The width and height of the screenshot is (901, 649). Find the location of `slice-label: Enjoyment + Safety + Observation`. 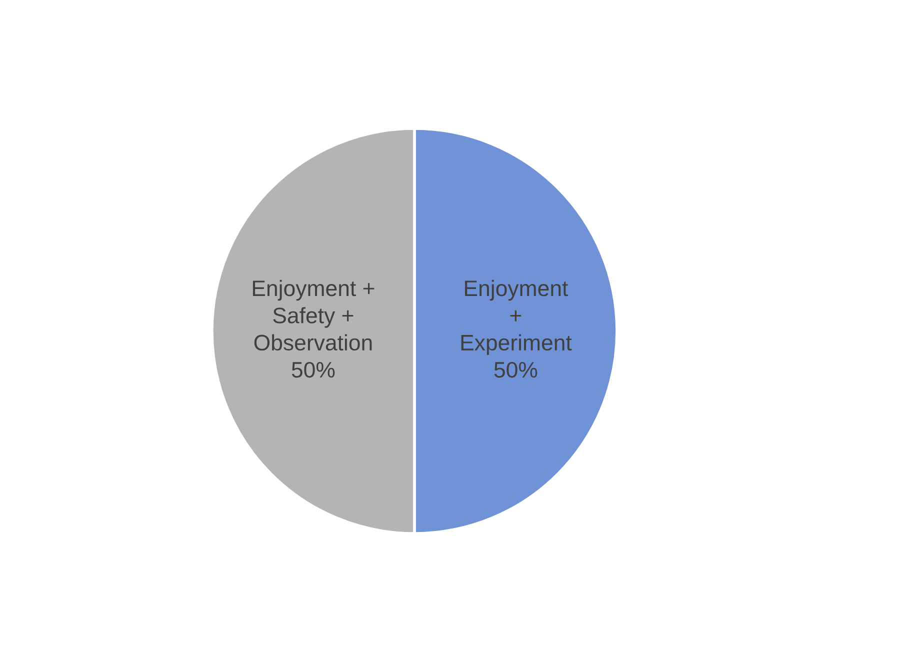

slice-label: Enjoyment + Safety + Observation is located at coordinates (313, 315).